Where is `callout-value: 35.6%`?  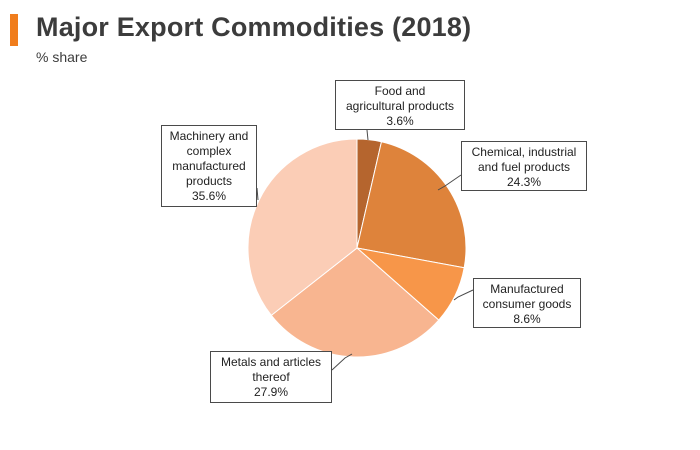 callout-value: 35.6% is located at coordinates (209, 196).